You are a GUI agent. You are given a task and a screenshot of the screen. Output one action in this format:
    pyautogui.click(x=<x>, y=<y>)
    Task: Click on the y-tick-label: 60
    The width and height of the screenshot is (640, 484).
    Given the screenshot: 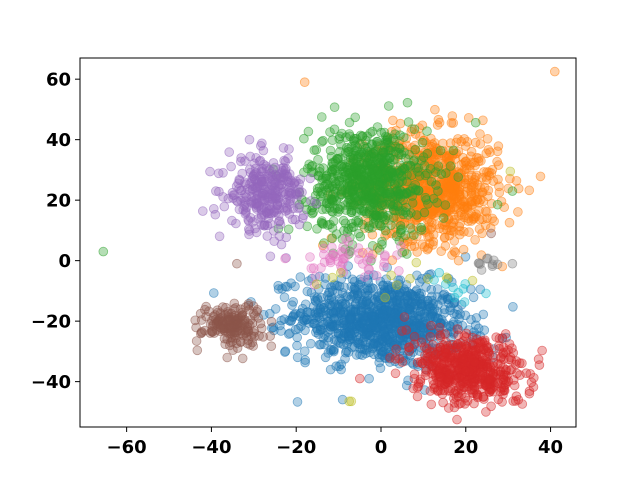 What is the action you would take?
    pyautogui.click(x=58, y=80)
    